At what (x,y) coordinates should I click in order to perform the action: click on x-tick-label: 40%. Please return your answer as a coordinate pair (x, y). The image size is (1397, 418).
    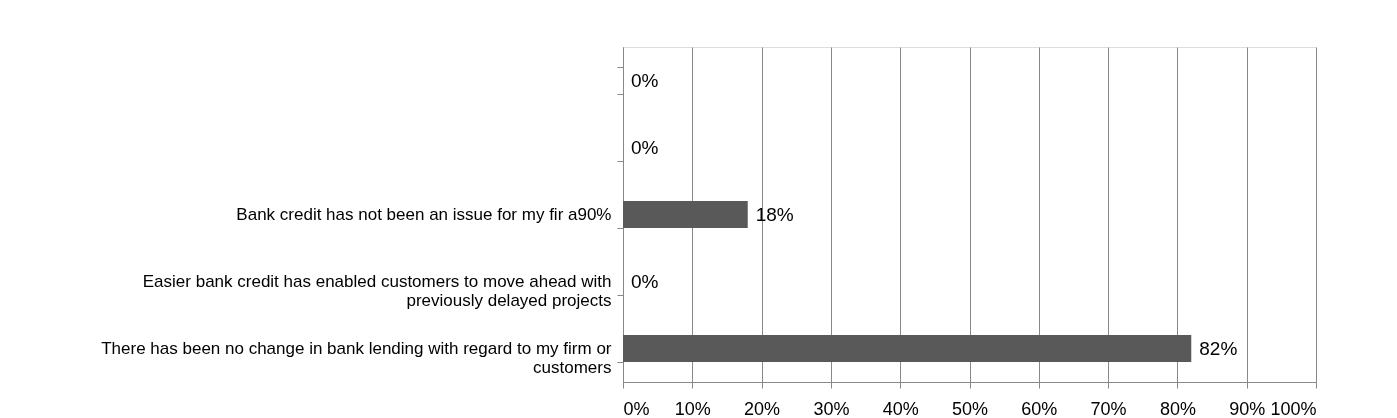
    Looking at the image, I should click on (900, 408).